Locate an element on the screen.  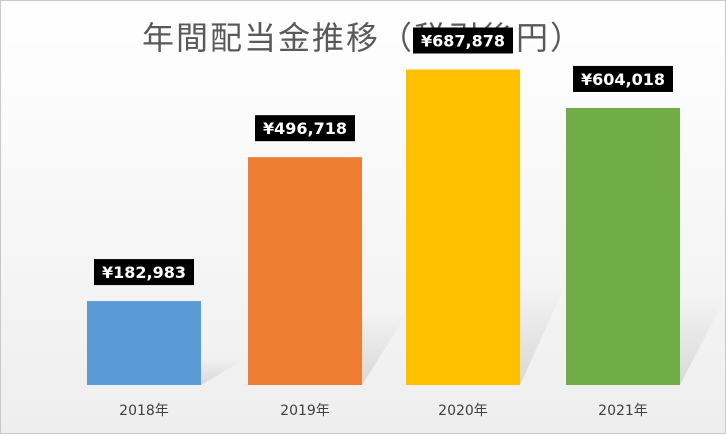
data-label: ¥496,718 is located at coordinates (305, 128).